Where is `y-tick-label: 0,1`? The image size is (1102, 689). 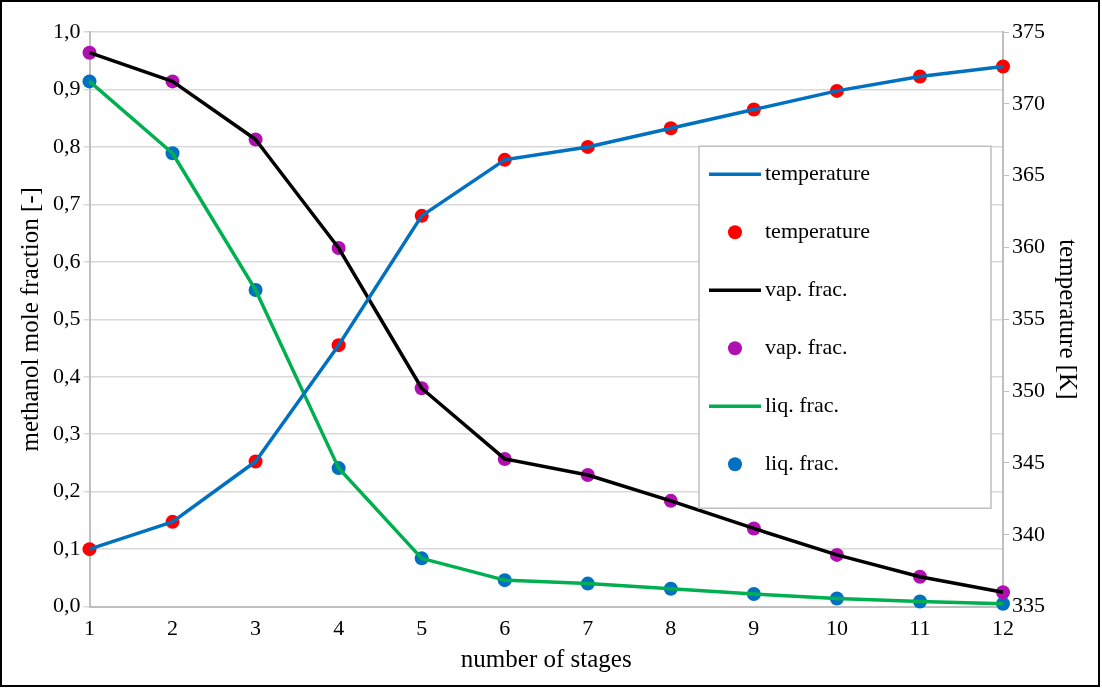 y-tick-label: 0,1 is located at coordinates (67, 547).